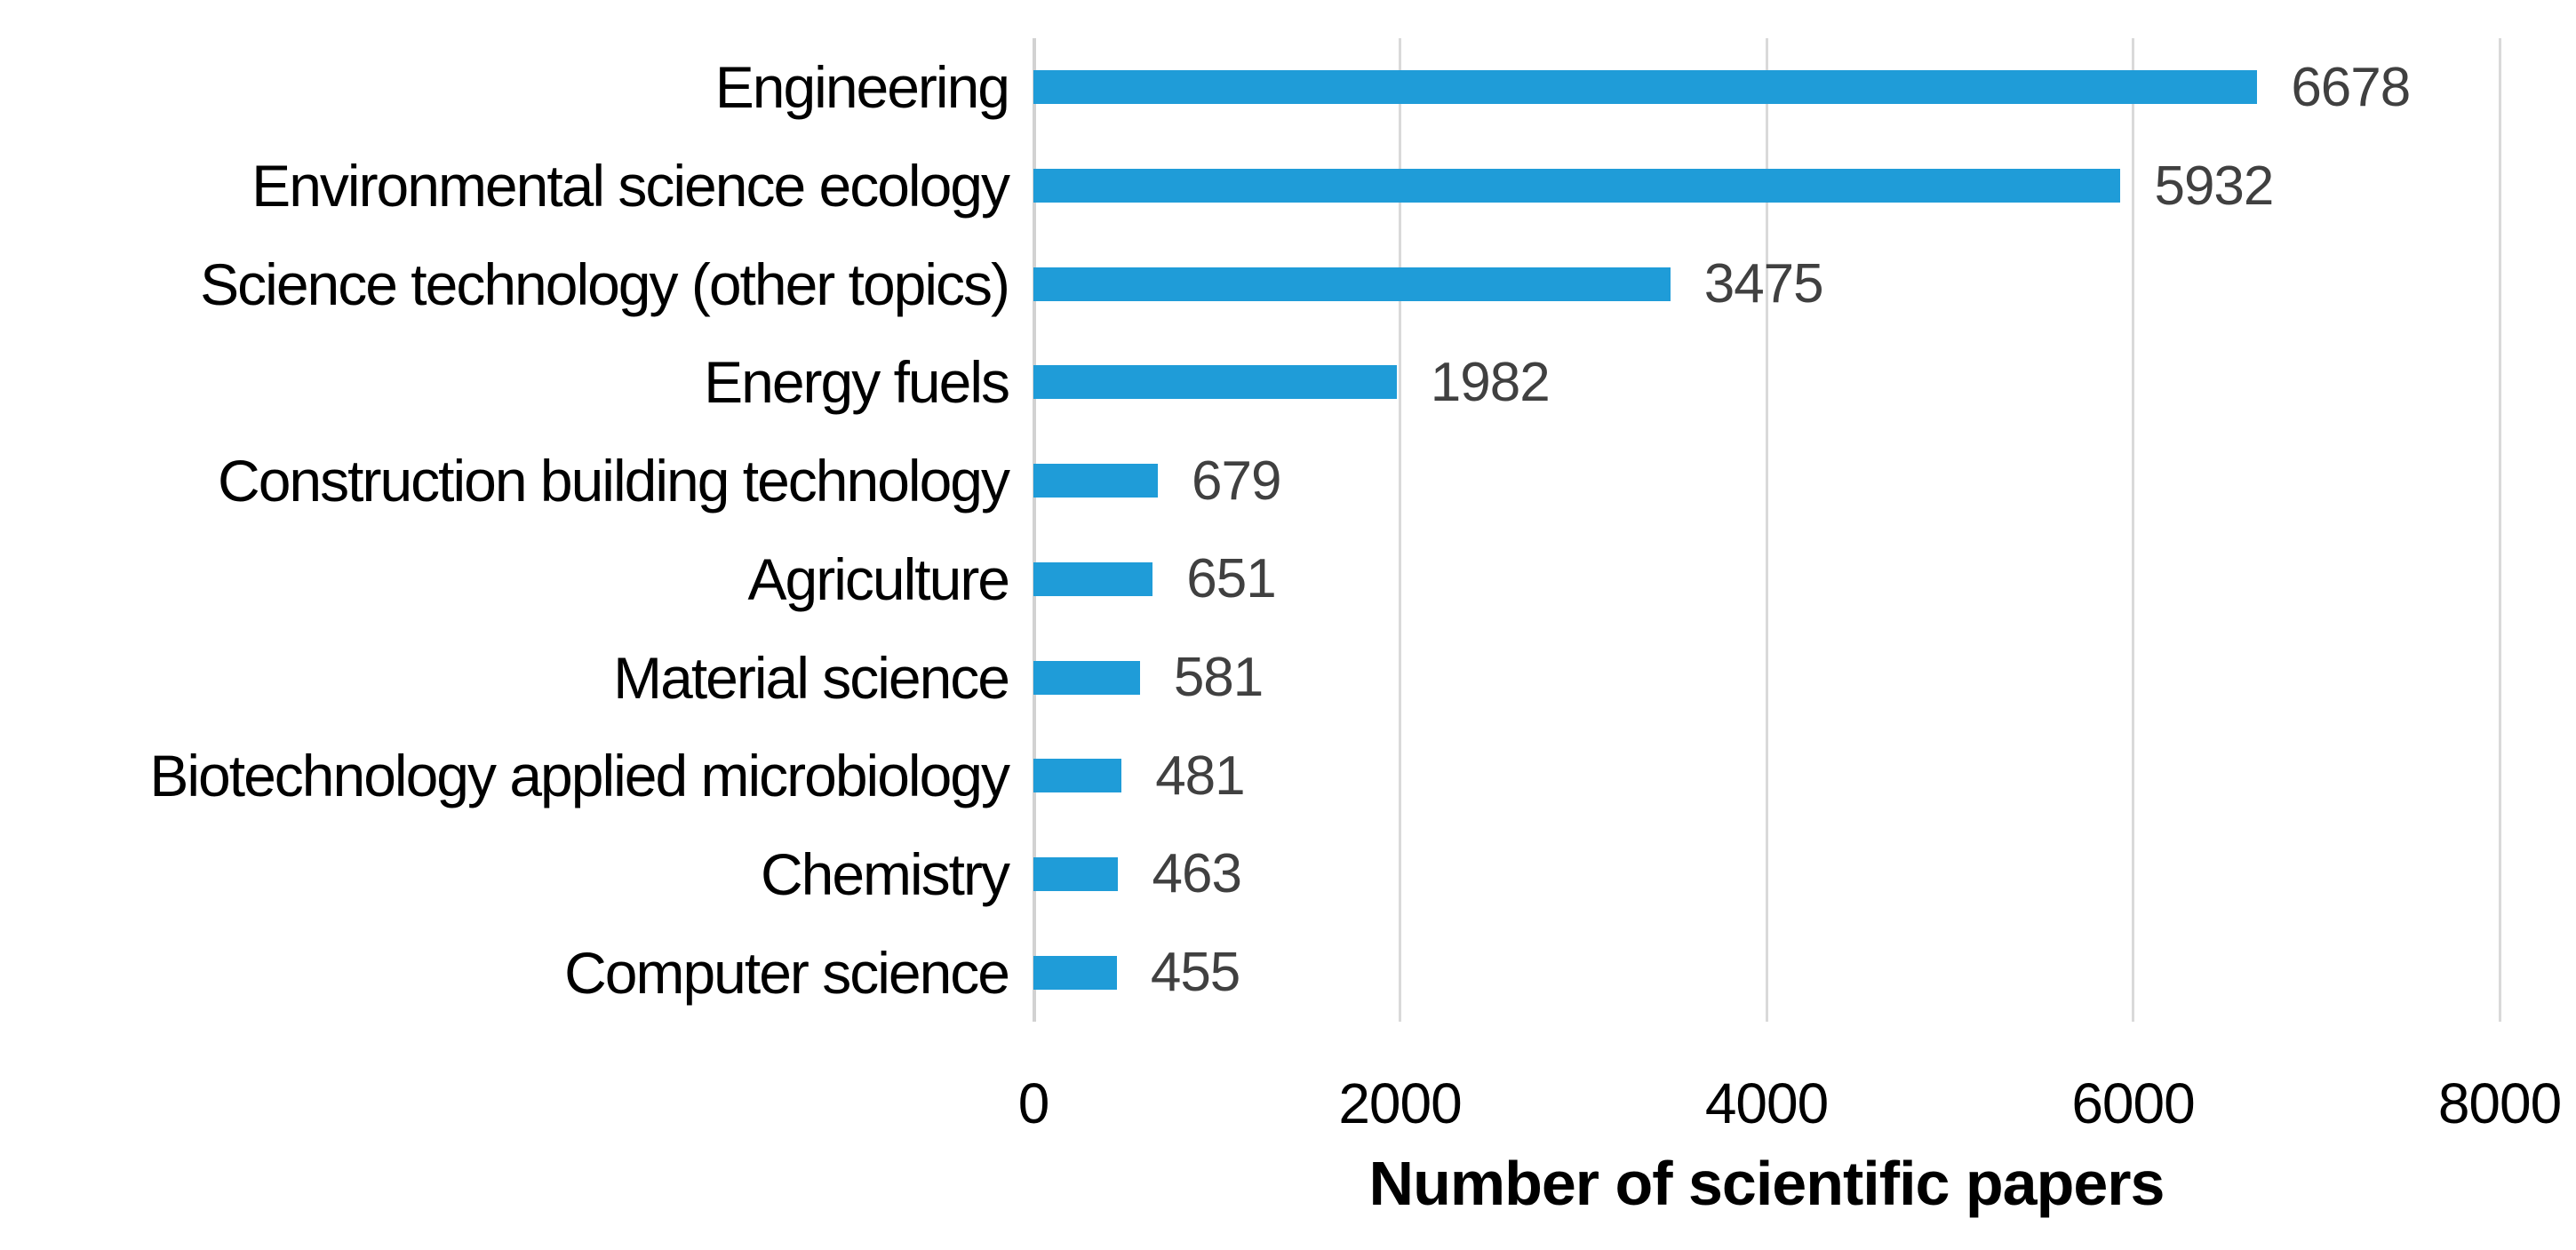  What do you see at coordinates (1195, 973) in the screenshot?
I see `value-label: 455` at bounding box center [1195, 973].